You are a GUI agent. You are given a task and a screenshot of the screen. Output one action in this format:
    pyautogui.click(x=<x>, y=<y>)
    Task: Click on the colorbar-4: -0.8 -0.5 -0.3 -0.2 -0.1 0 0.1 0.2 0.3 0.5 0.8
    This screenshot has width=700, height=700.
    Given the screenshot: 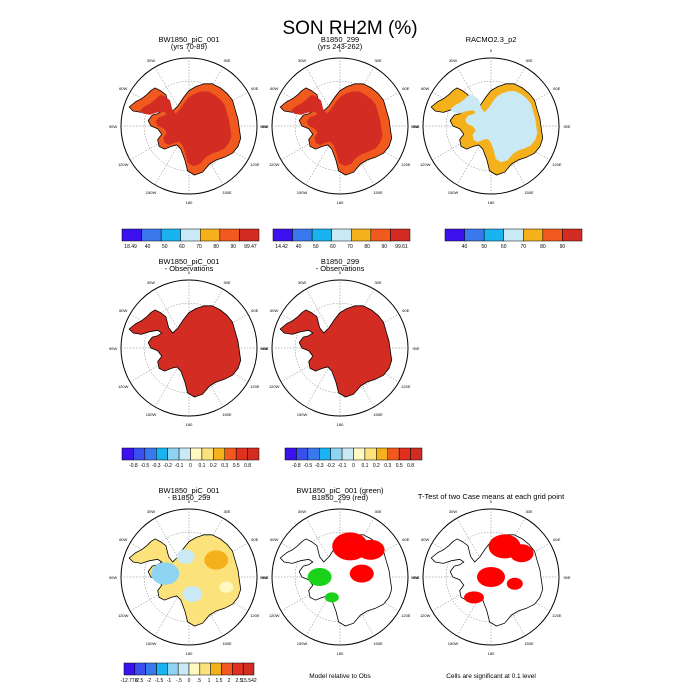 What is the action you would take?
    pyautogui.click(x=190, y=458)
    